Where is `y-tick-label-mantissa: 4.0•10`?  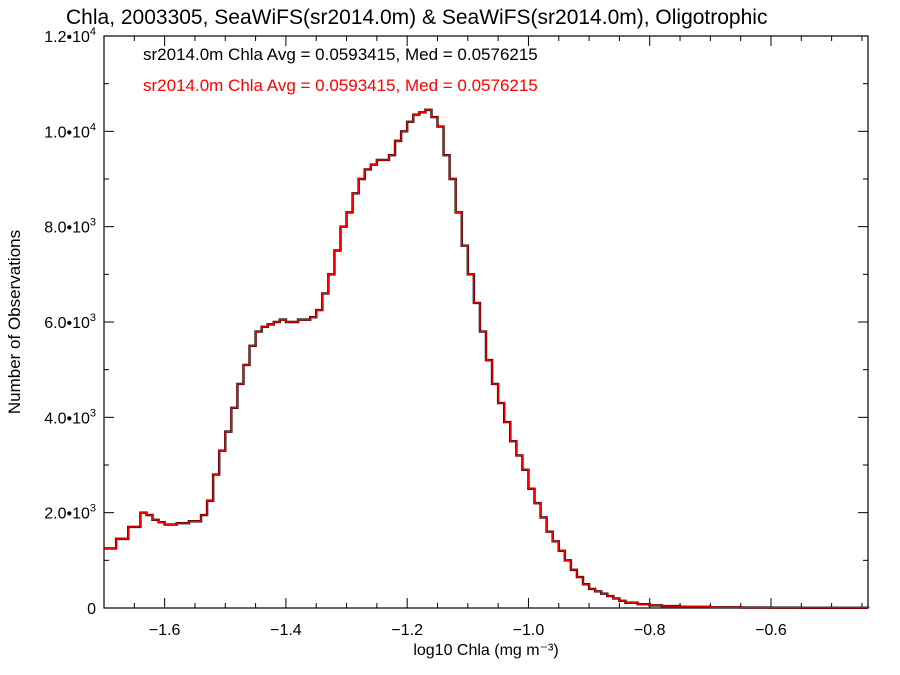
y-tick-label-mantissa: 4.0•10 is located at coordinates (67, 418).